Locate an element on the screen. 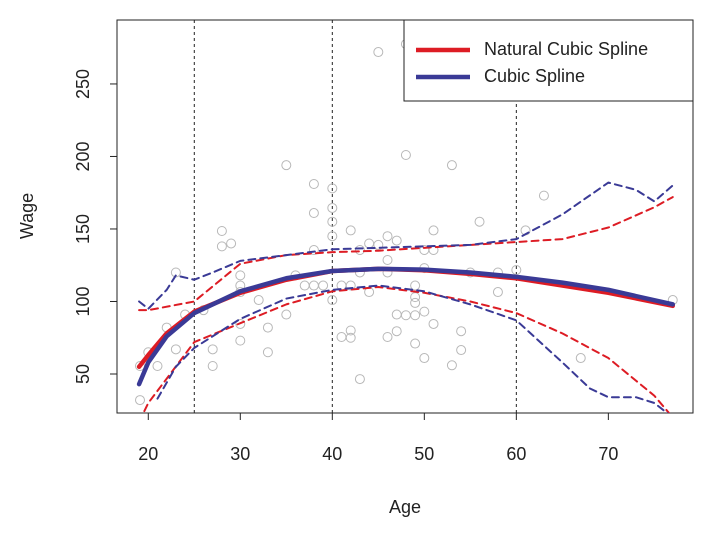 The height and width of the screenshot is (536, 713). x-tick-label: 50 is located at coordinates (424, 454).